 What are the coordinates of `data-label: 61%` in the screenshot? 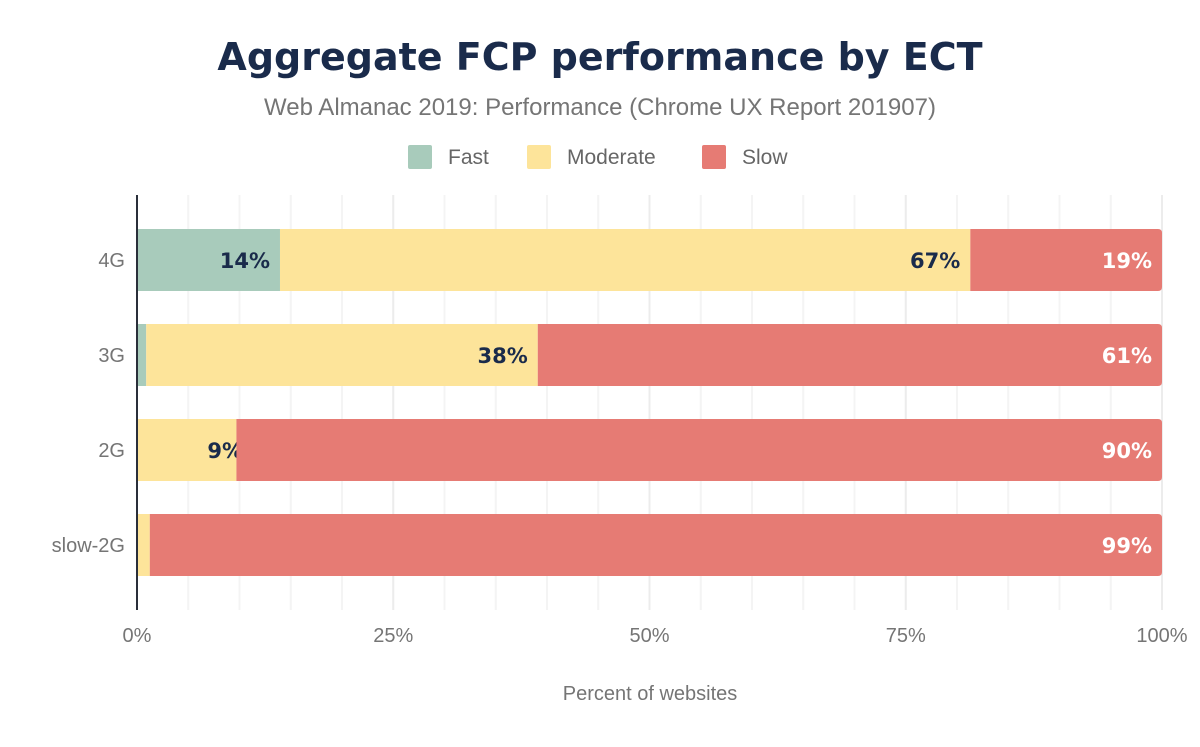 It's located at (1127, 356).